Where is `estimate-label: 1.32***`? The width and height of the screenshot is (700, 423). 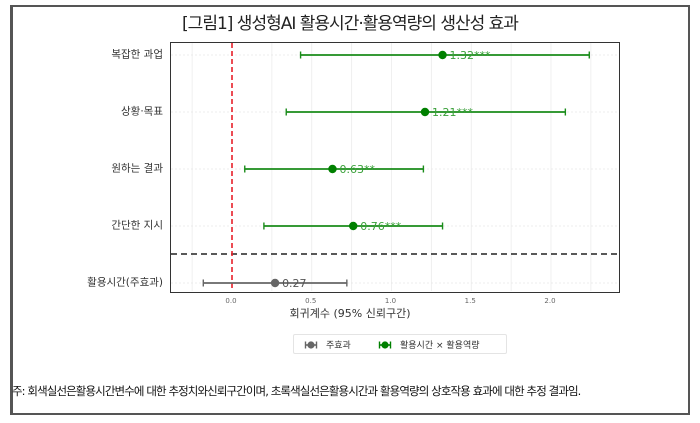 estimate-label: 1.32*** is located at coordinates (470, 55).